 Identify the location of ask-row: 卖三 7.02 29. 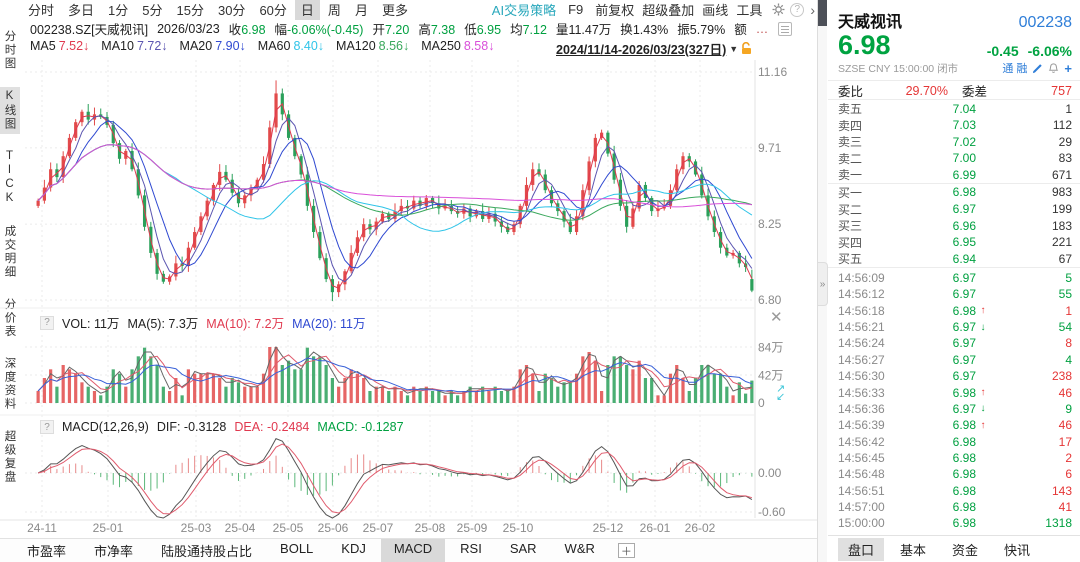
(954, 141).